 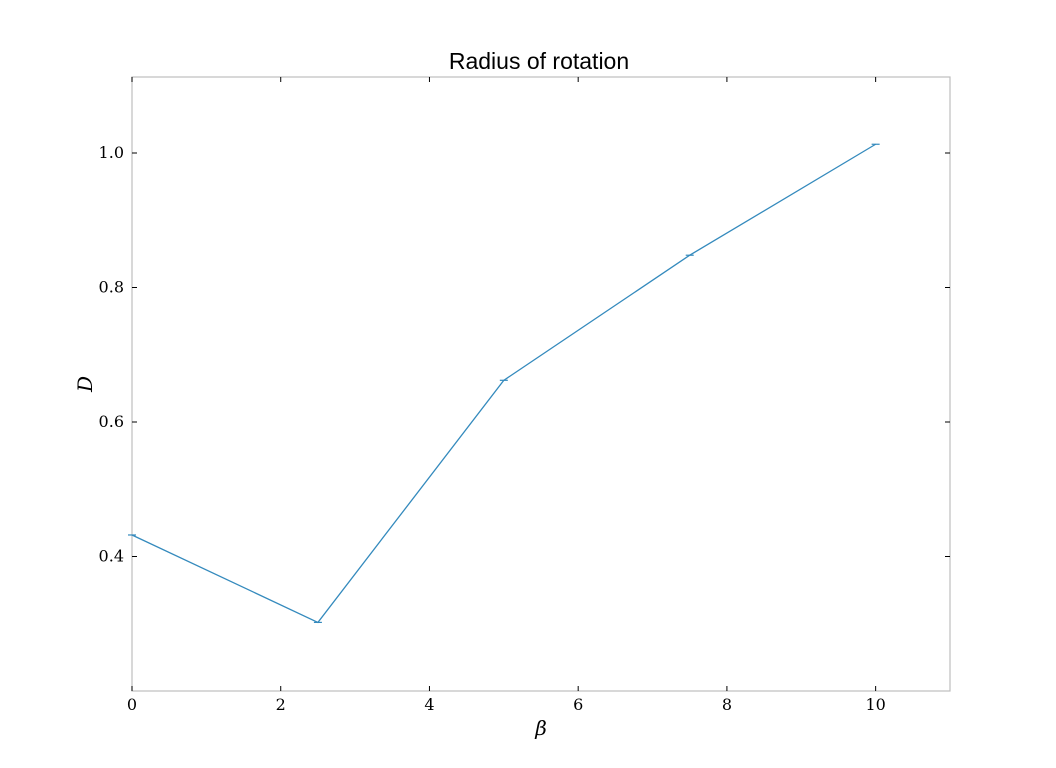 What do you see at coordinates (111, 152) in the screenshot?
I see `y-tick-label: 1.0` at bounding box center [111, 152].